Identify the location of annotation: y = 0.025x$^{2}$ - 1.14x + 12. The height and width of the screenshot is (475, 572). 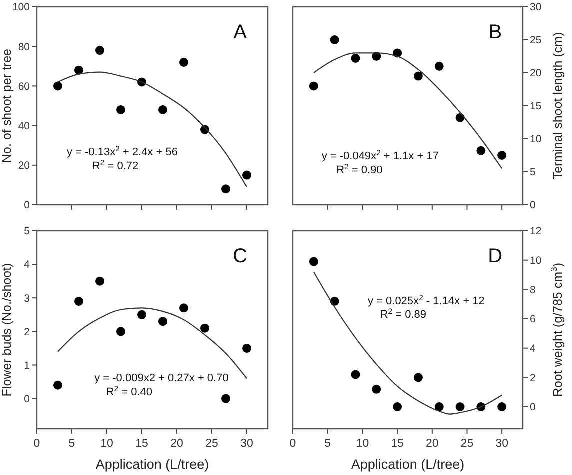
(426, 300).